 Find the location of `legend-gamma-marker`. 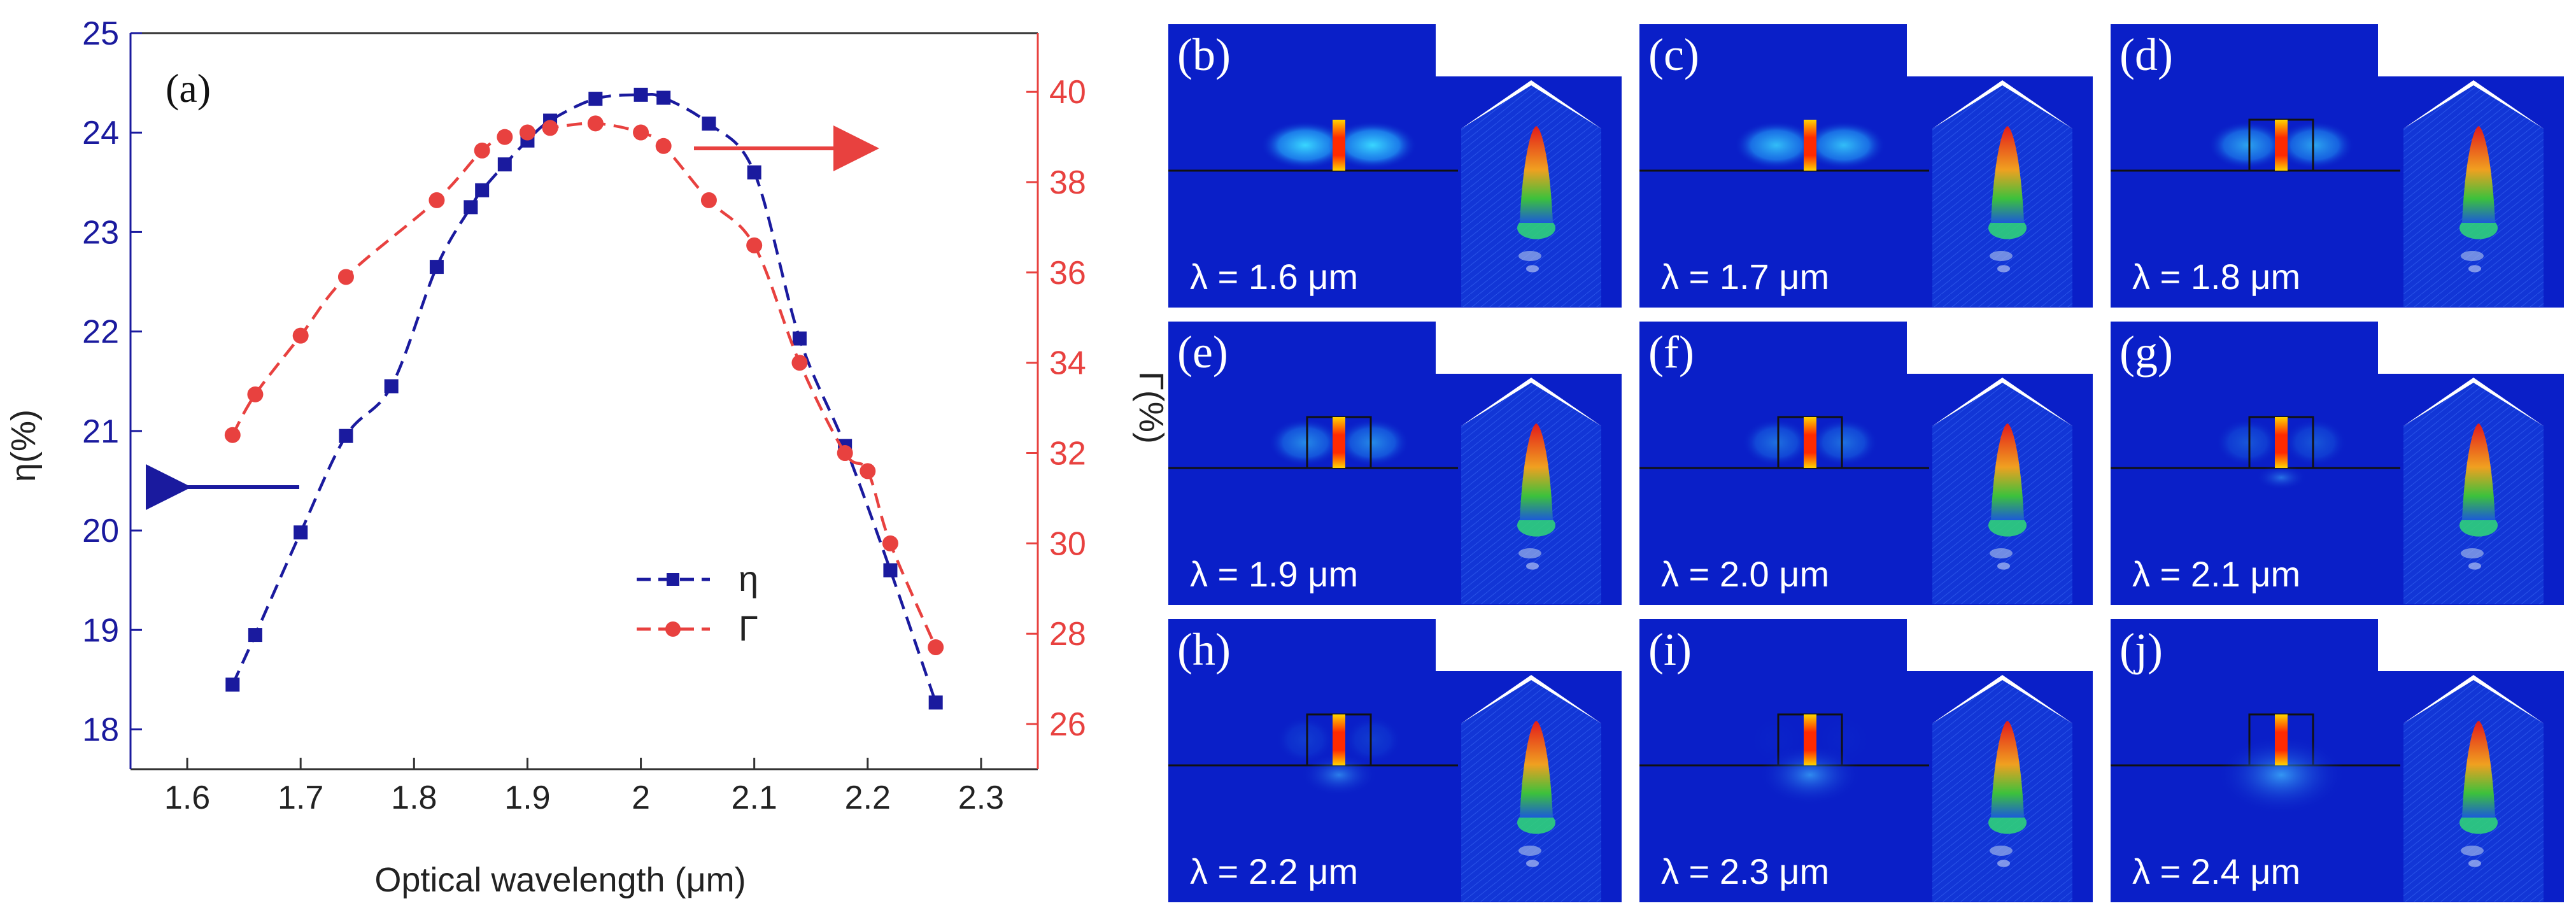

legend-gamma-marker is located at coordinates (673, 629).